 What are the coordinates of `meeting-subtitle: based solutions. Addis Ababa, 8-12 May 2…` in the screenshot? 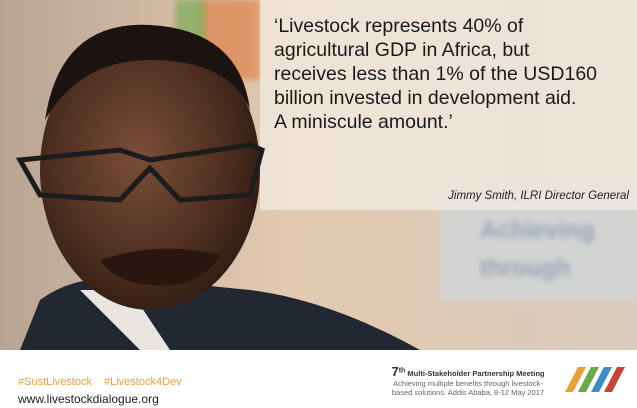 It's located at (468, 392).